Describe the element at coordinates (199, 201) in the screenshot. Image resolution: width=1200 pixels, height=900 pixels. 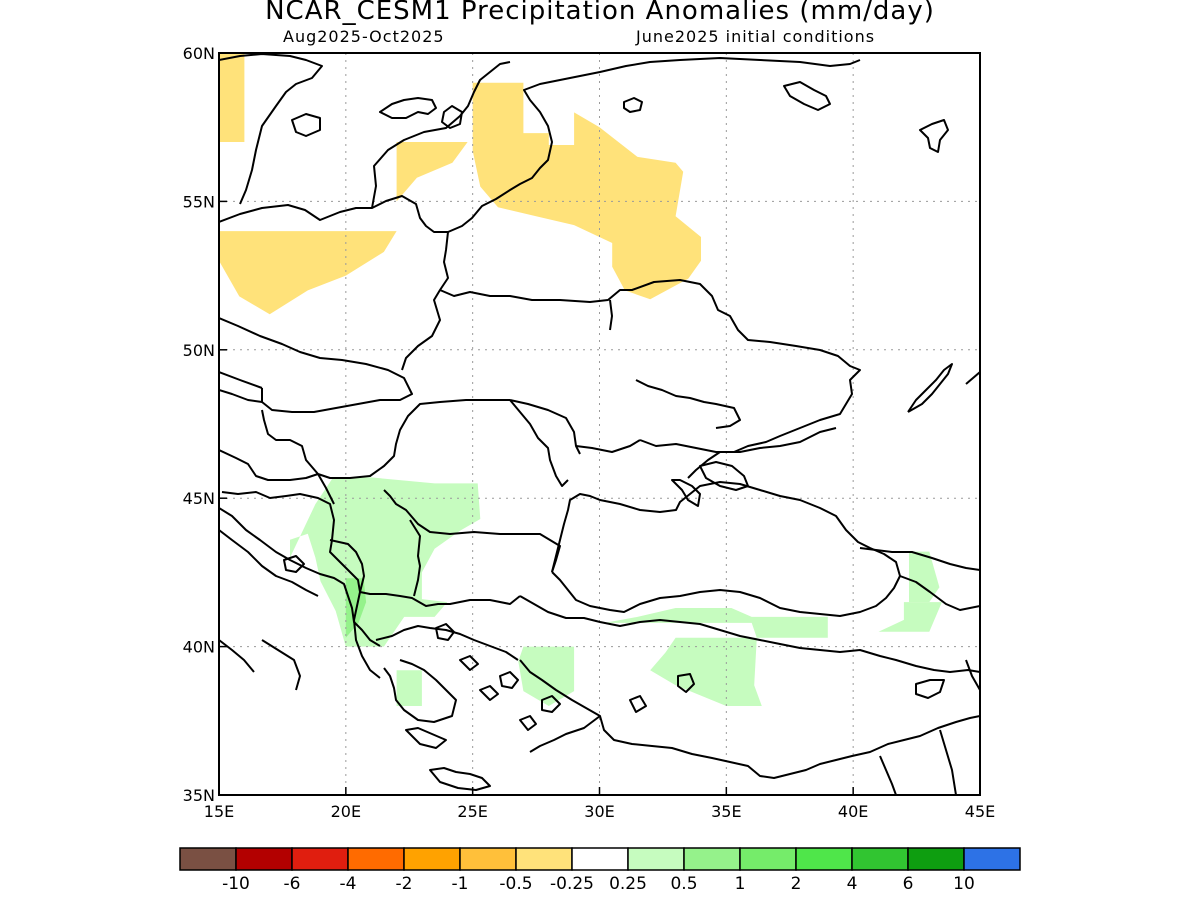
I see `lat-tick-label: 55N` at that location.